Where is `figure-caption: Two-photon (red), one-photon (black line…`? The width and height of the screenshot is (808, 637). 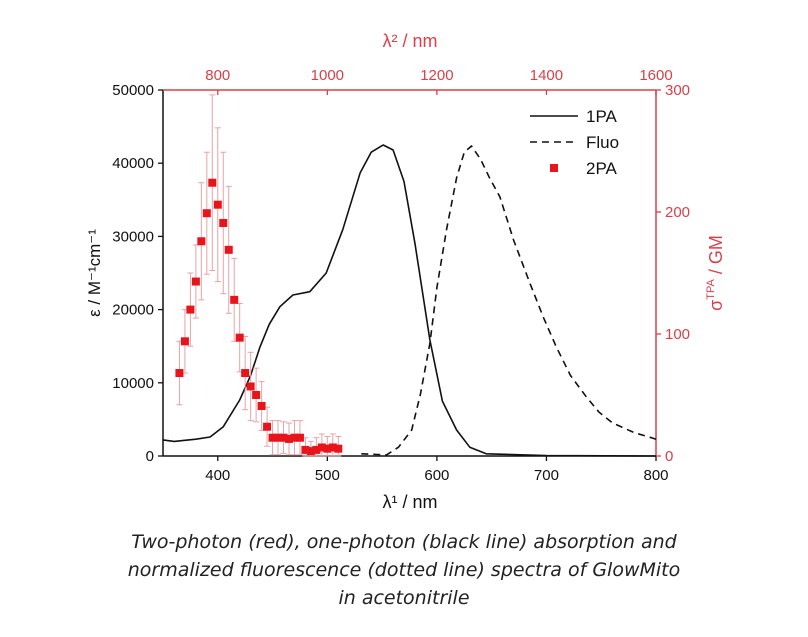
figure-caption: Two-photon (red), one-photon (black line… is located at coordinates (404, 570).